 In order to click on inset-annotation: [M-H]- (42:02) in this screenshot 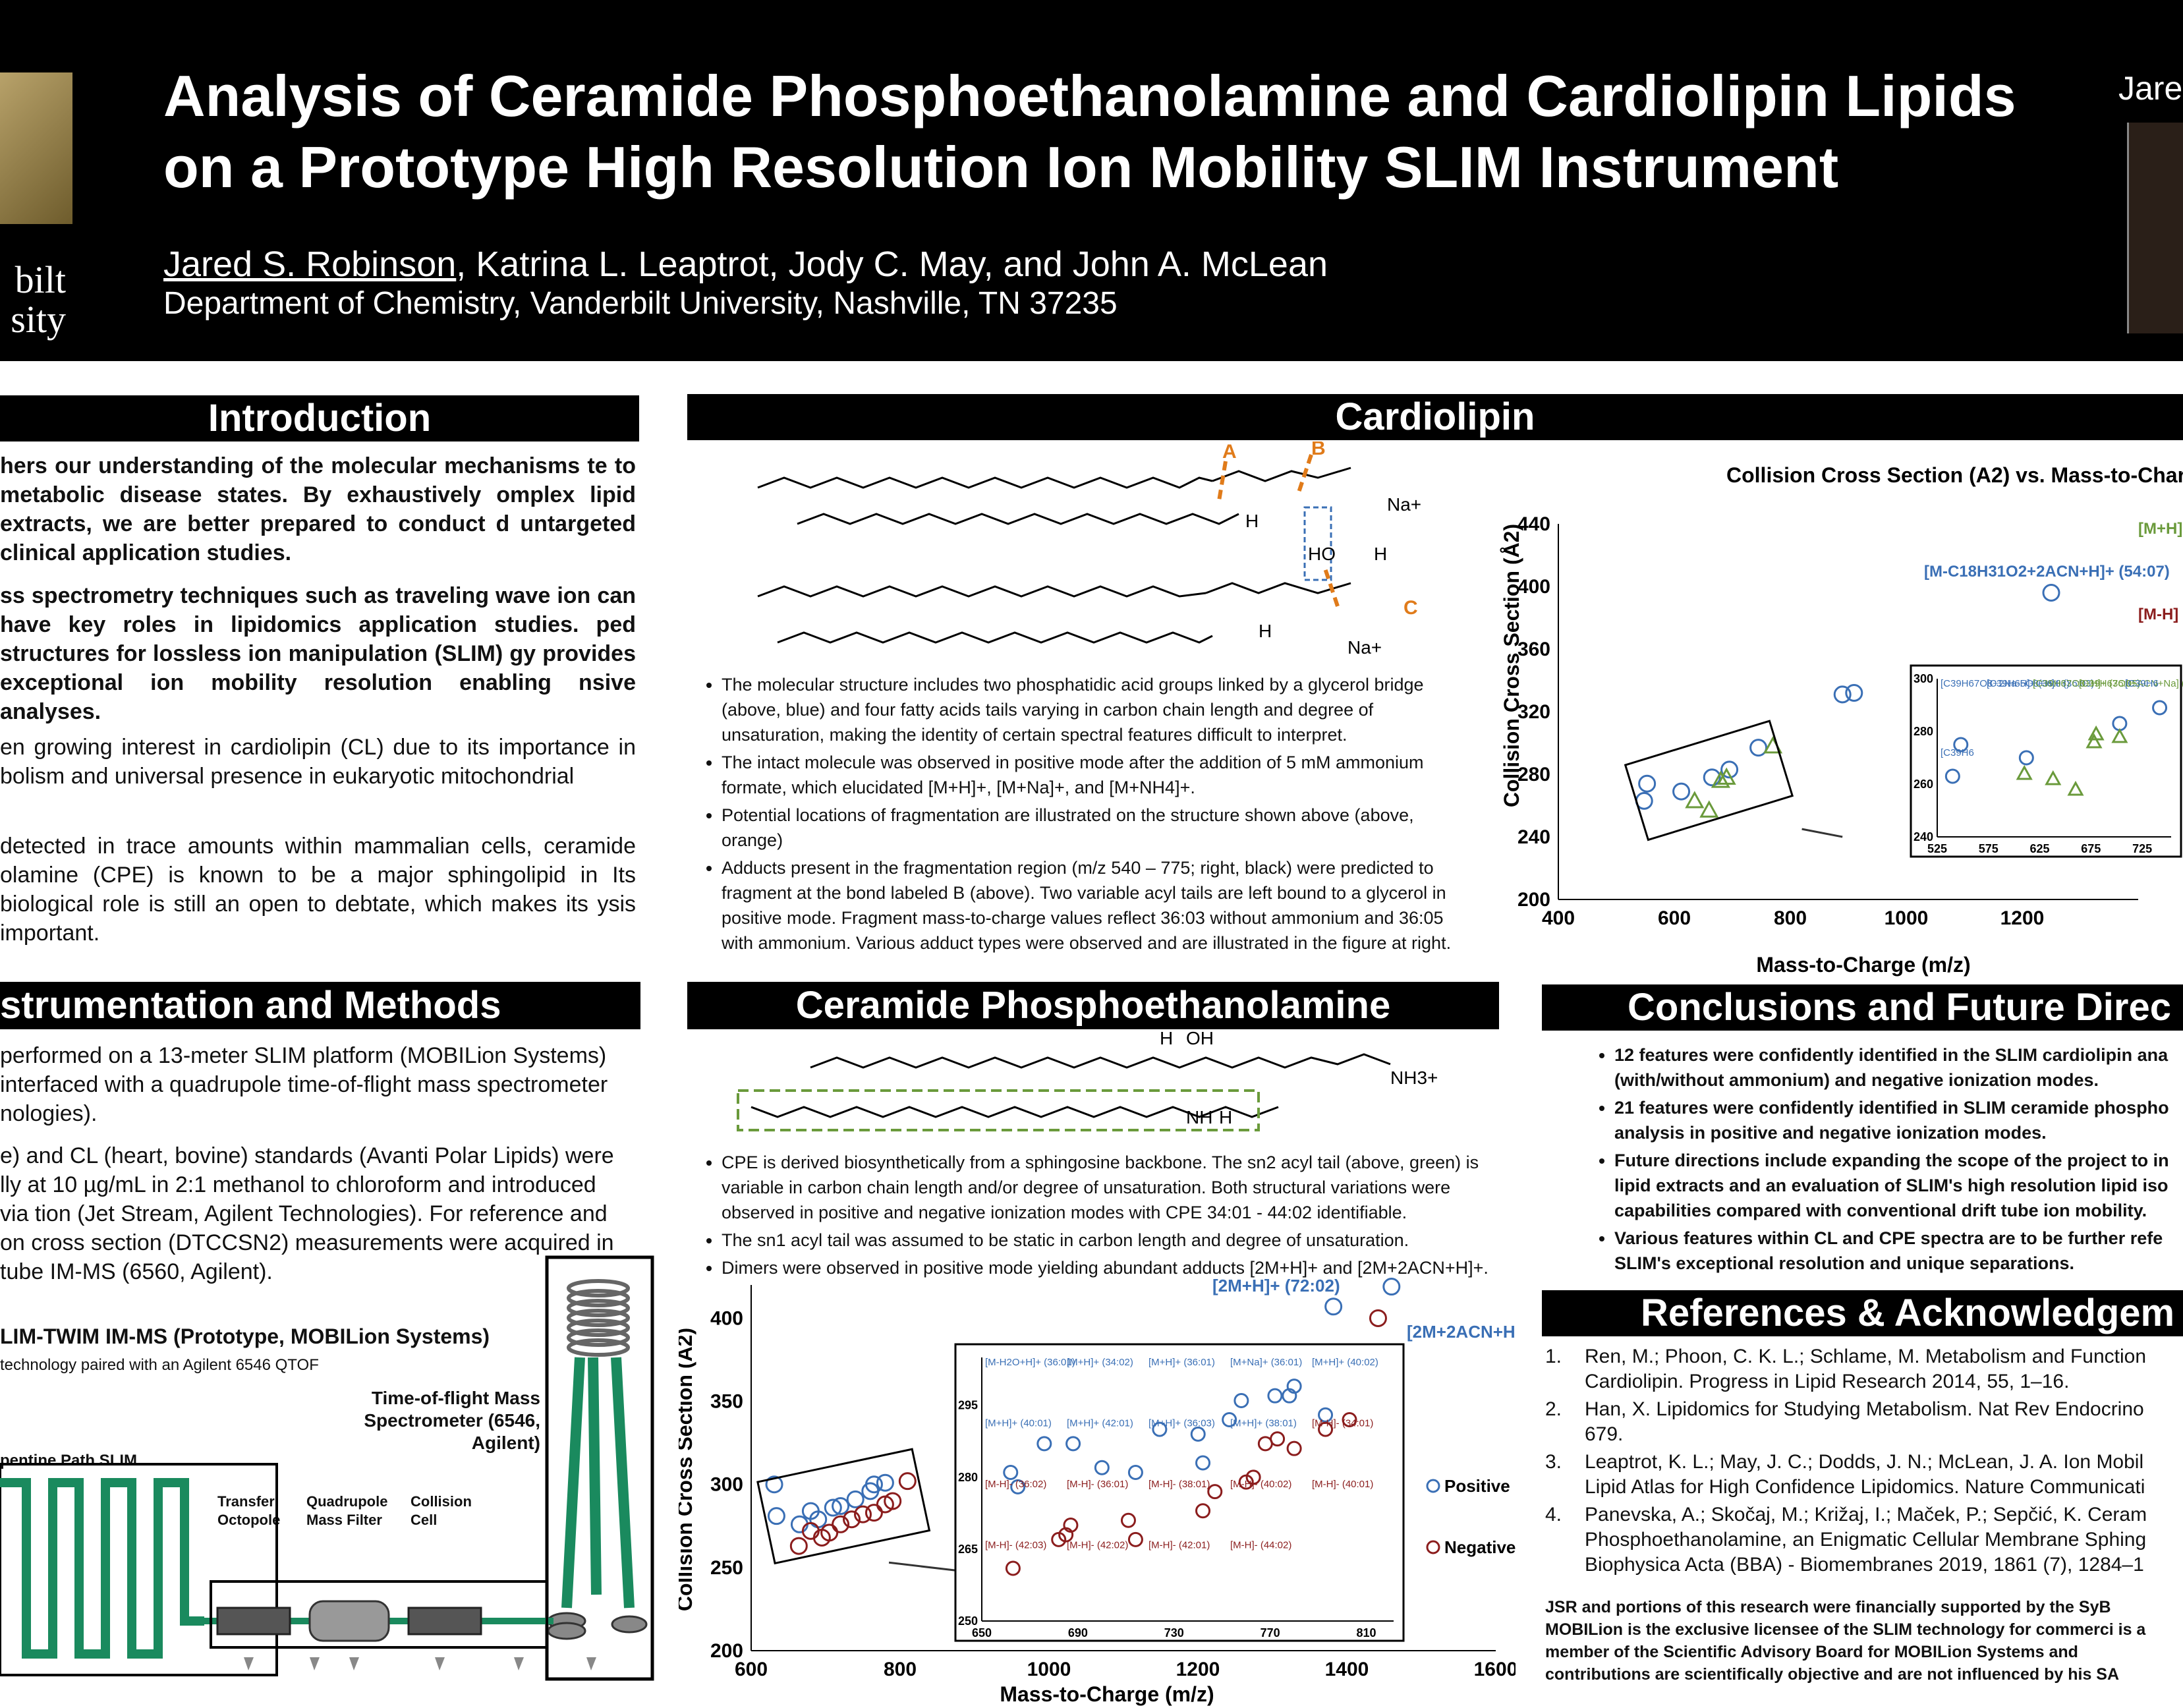, I will do `click(1097, 1546)`.